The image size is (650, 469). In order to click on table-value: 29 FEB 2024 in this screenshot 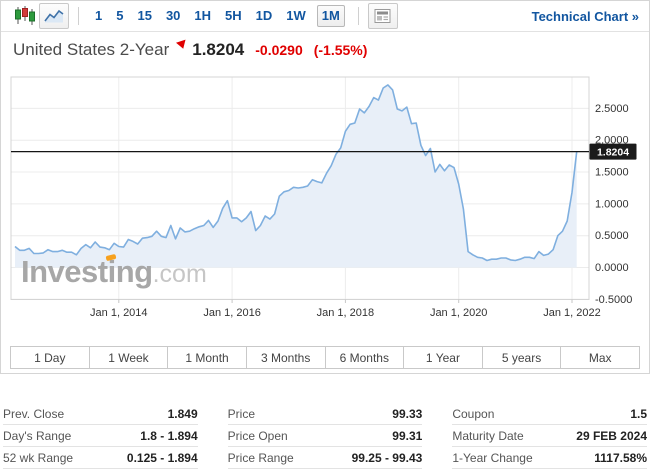, I will do `click(611, 435)`.